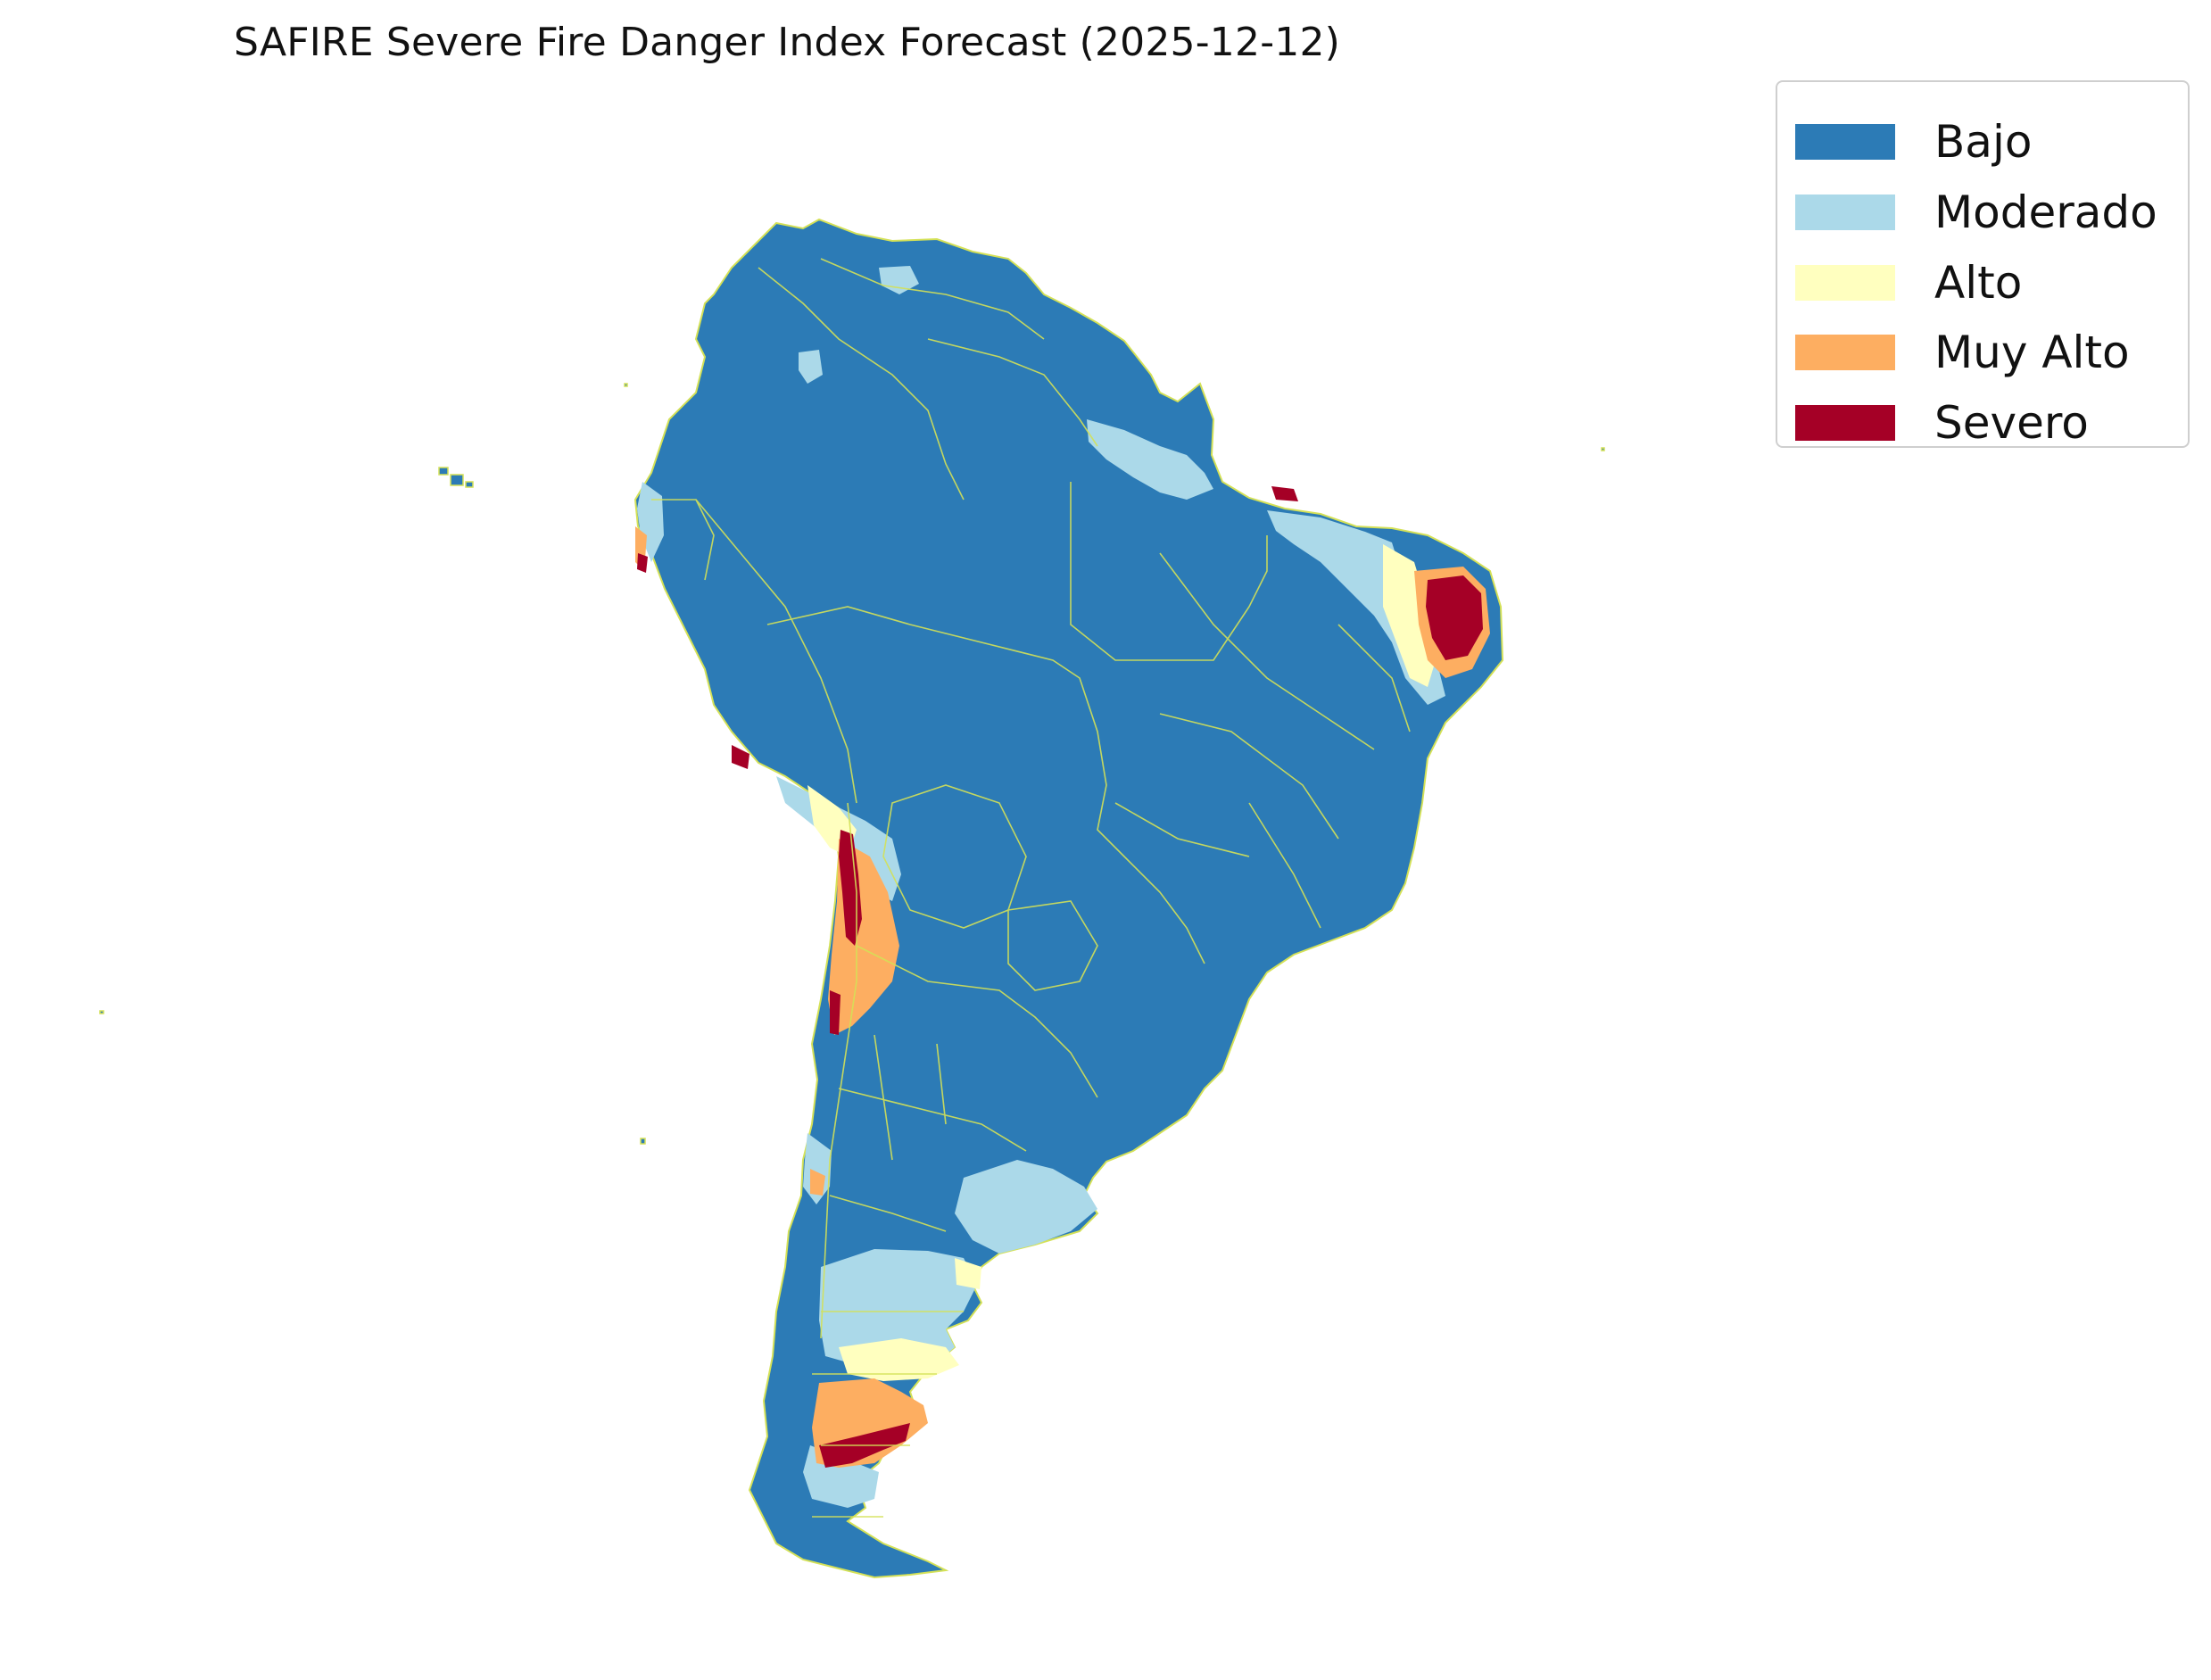  Describe the element at coordinates (968, 1273) in the screenshot. I see `zone-alto-buenos-aires` at that location.